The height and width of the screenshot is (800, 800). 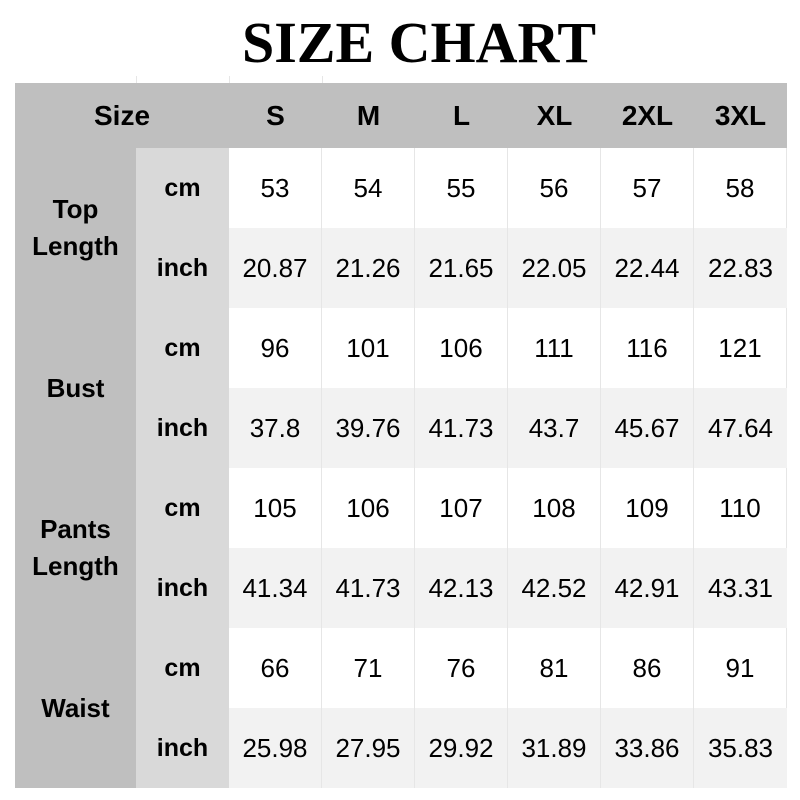 What do you see at coordinates (275, 668) in the screenshot?
I see `table-cell-cm: 66` at bounding box center [275, 668].